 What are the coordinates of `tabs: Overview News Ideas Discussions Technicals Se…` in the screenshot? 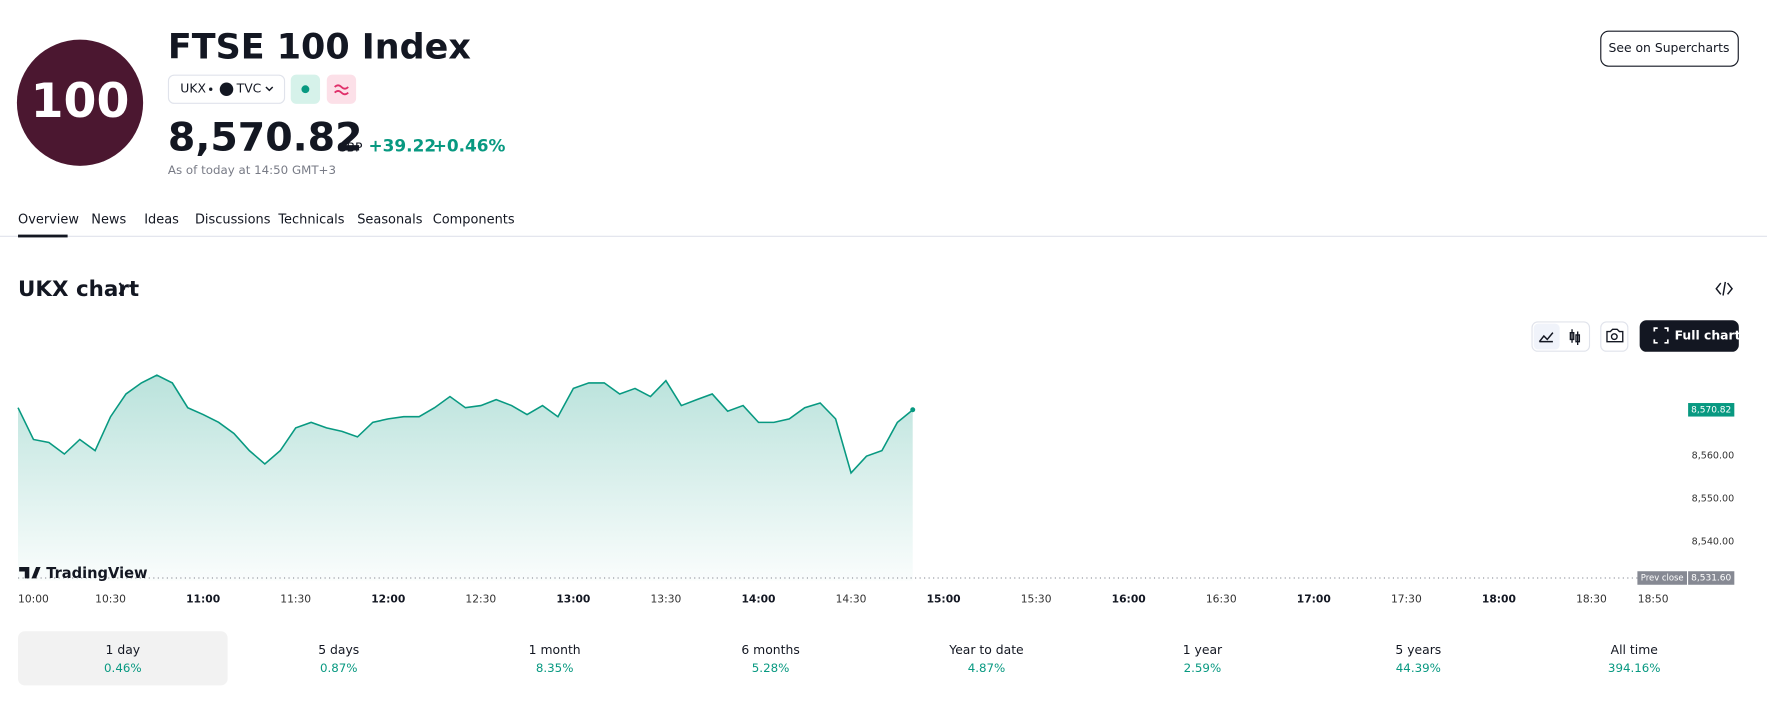 It's located at (266, 219).